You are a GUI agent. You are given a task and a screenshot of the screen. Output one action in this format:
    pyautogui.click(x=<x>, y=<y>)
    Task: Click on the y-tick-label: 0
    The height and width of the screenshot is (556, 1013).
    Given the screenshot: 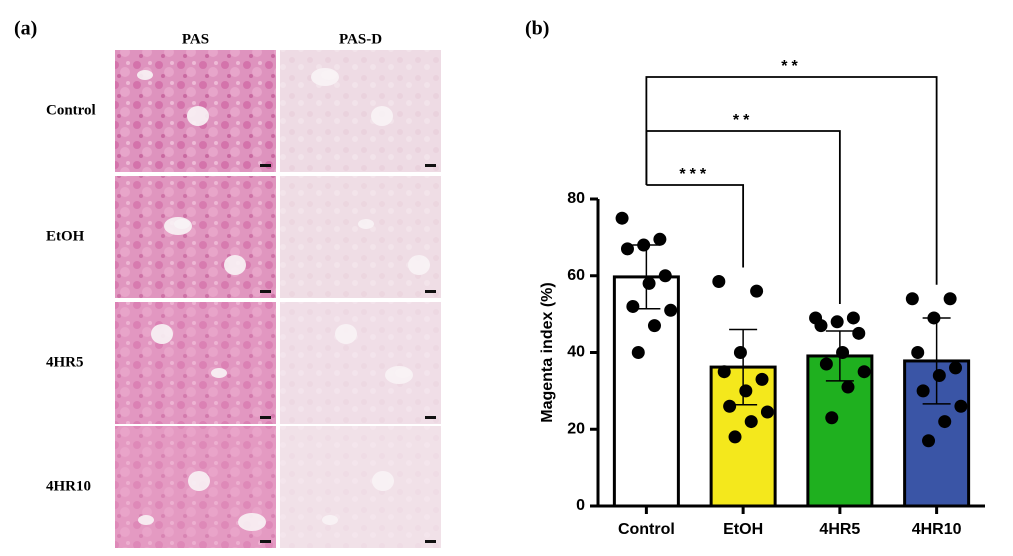 What is the action you would take?
    pyautogui.click(x=580, y=505)
    